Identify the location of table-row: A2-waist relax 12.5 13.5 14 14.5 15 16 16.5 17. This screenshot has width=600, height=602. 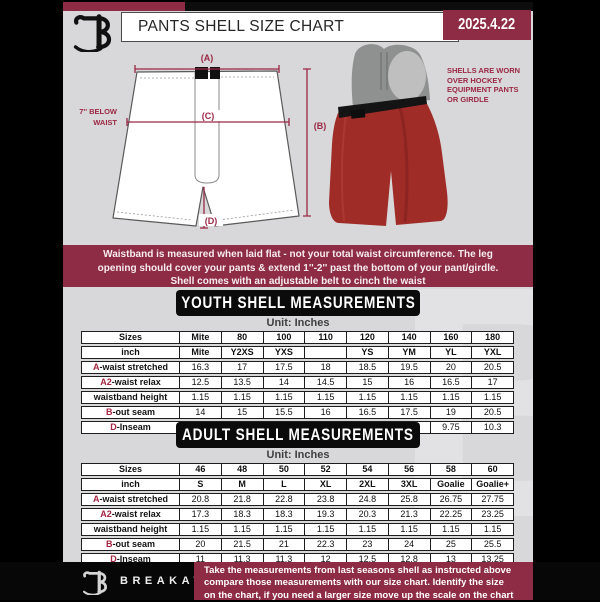
(297, 382).